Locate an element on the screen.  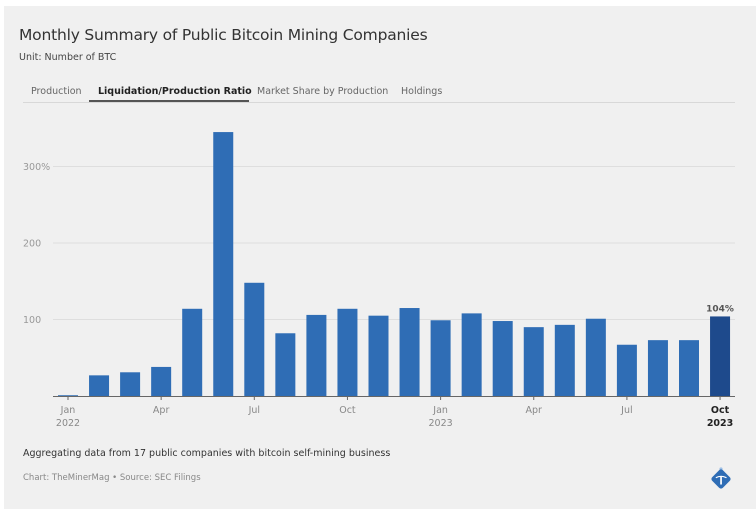
bar-sep-2022 is located at coordinates (316, 355).